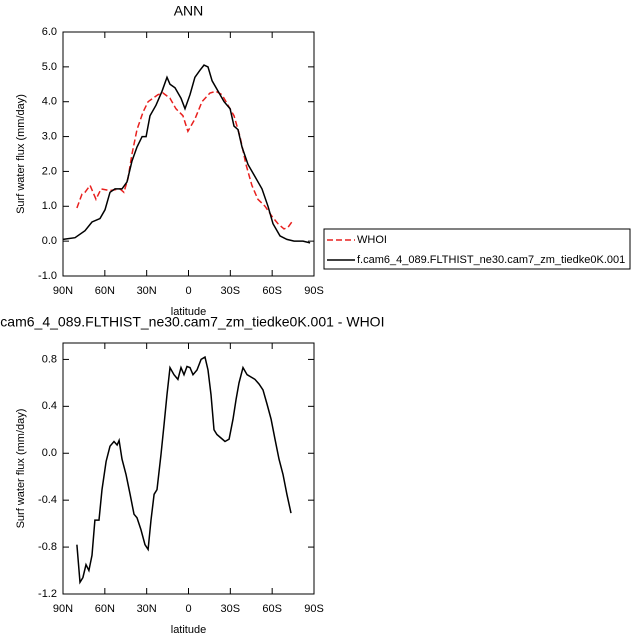  What do you see at coordinates (49, 359) in the screenshot?
I see `y-tick-label: 0.8` at bounding box center [49, 359].